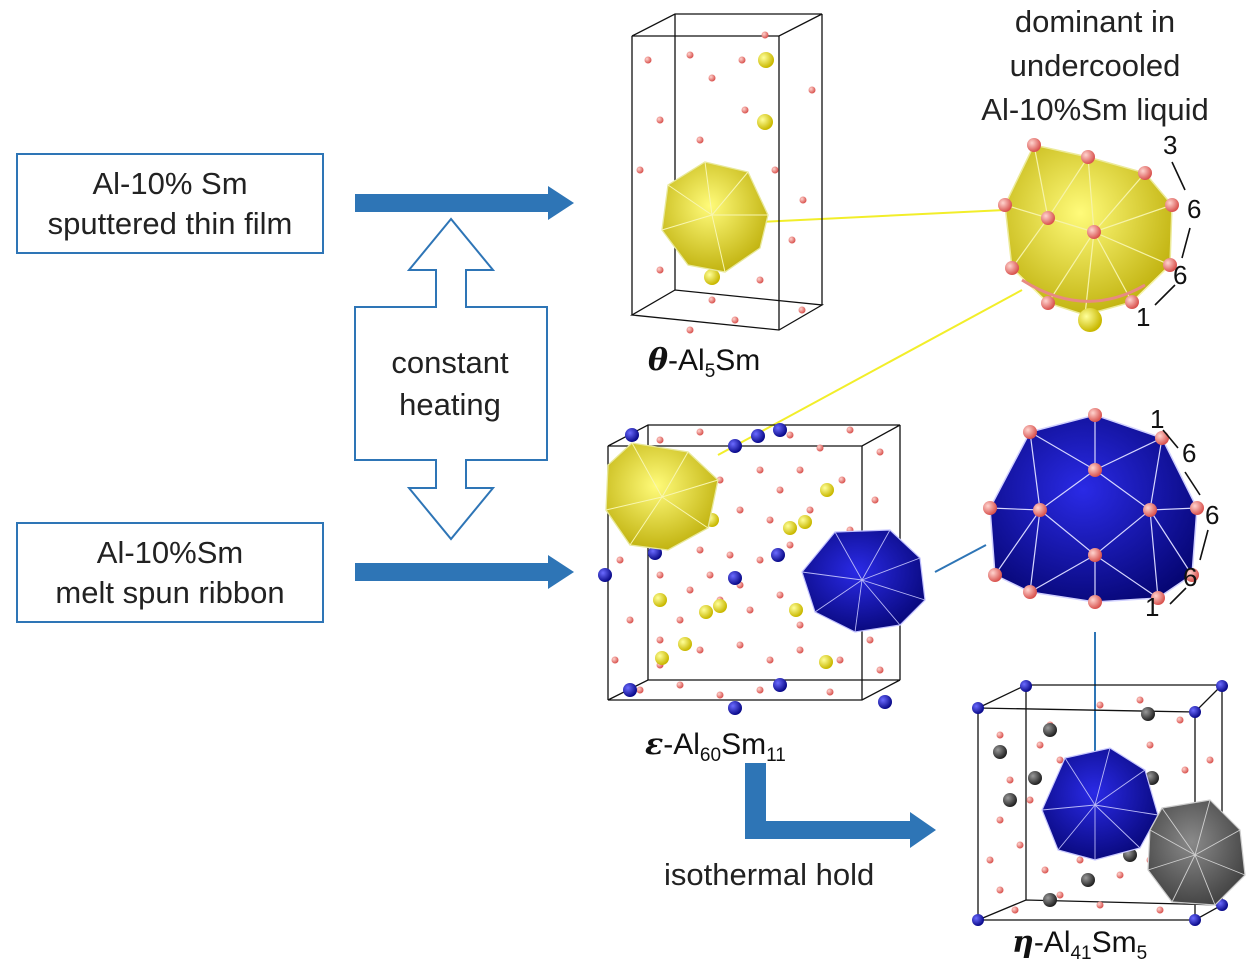 The height and width of the screenshot is (975, 1250). Describe the element at coordinates (1190, 577) in the screenshot. I see `blue-shell-number-4: 6` at that location.